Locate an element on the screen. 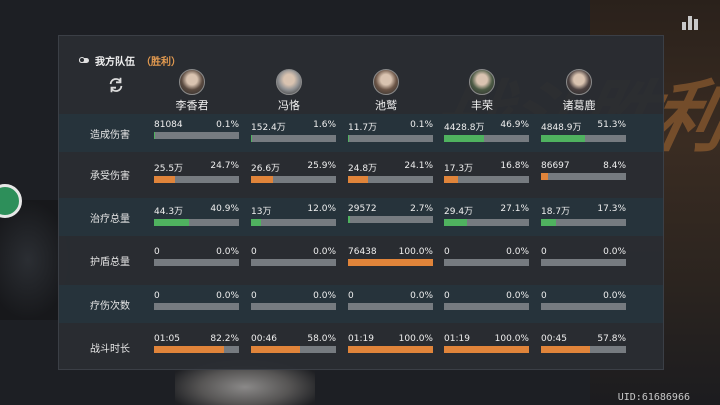  stat-cell: 152.4万 1.6% is located at coordinates (293, 131).